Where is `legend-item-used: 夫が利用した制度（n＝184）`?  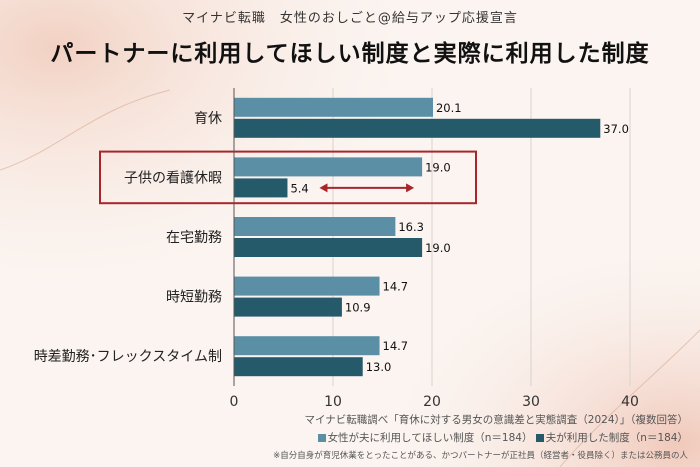
legend-item-used: 夫が利用した制度（n＝184） is located at coordinates (611, 437).